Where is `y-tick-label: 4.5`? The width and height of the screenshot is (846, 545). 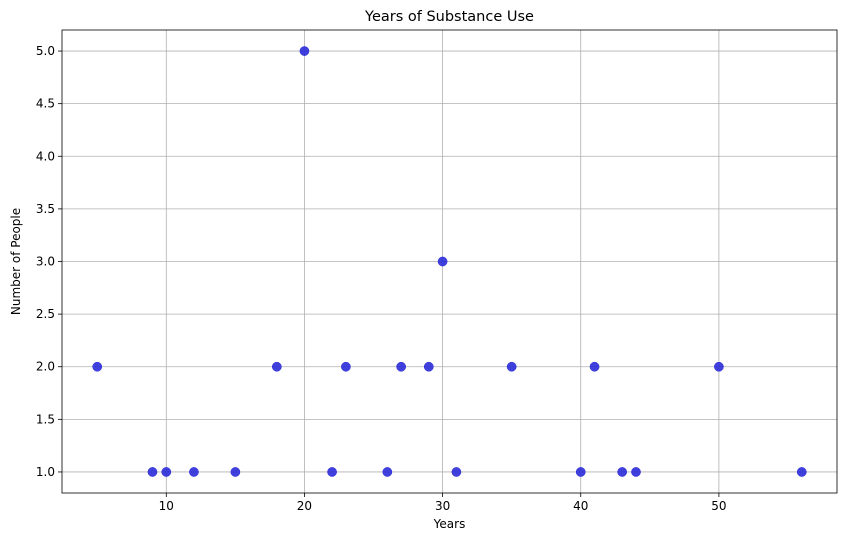
y-tick-label: 4.5 is located at coordinates (45, 104).